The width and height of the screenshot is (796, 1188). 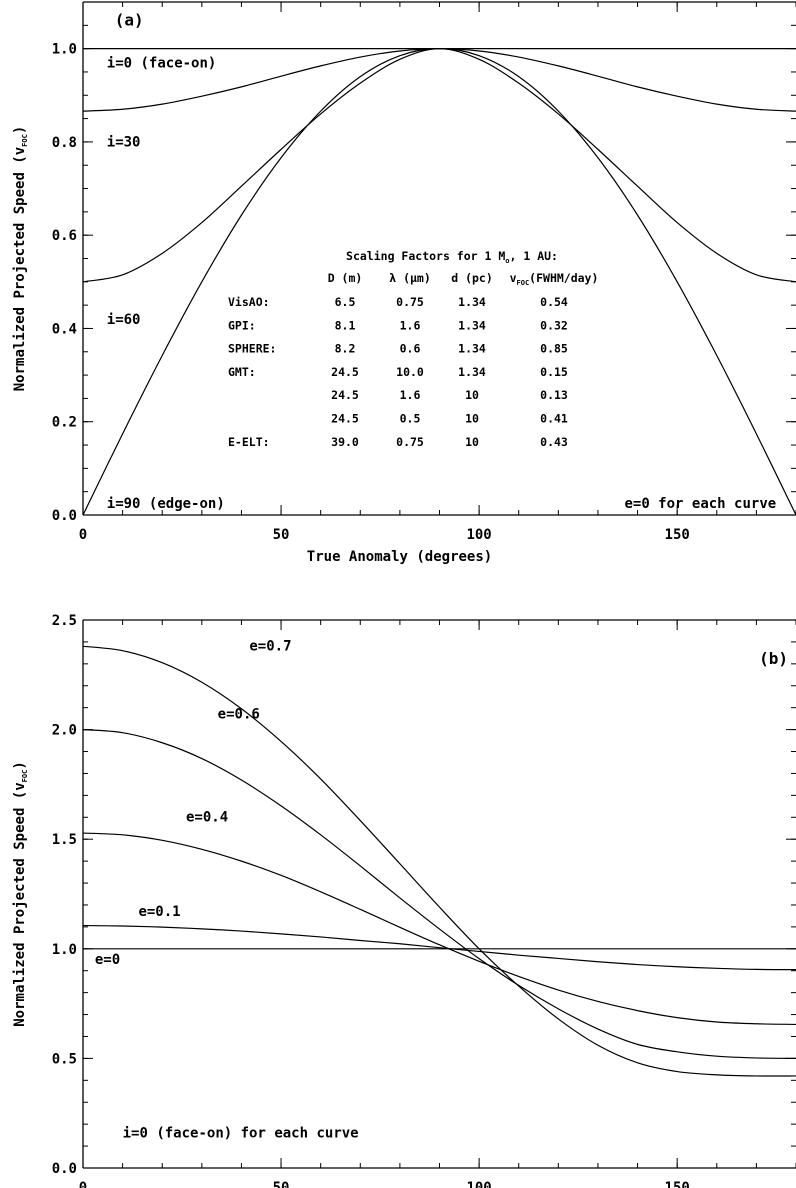 What do you see at coordinates (252, 349) in the screenshot?
I see `table-row-instrument: SPHERE:` at bounding box center [252, 349].